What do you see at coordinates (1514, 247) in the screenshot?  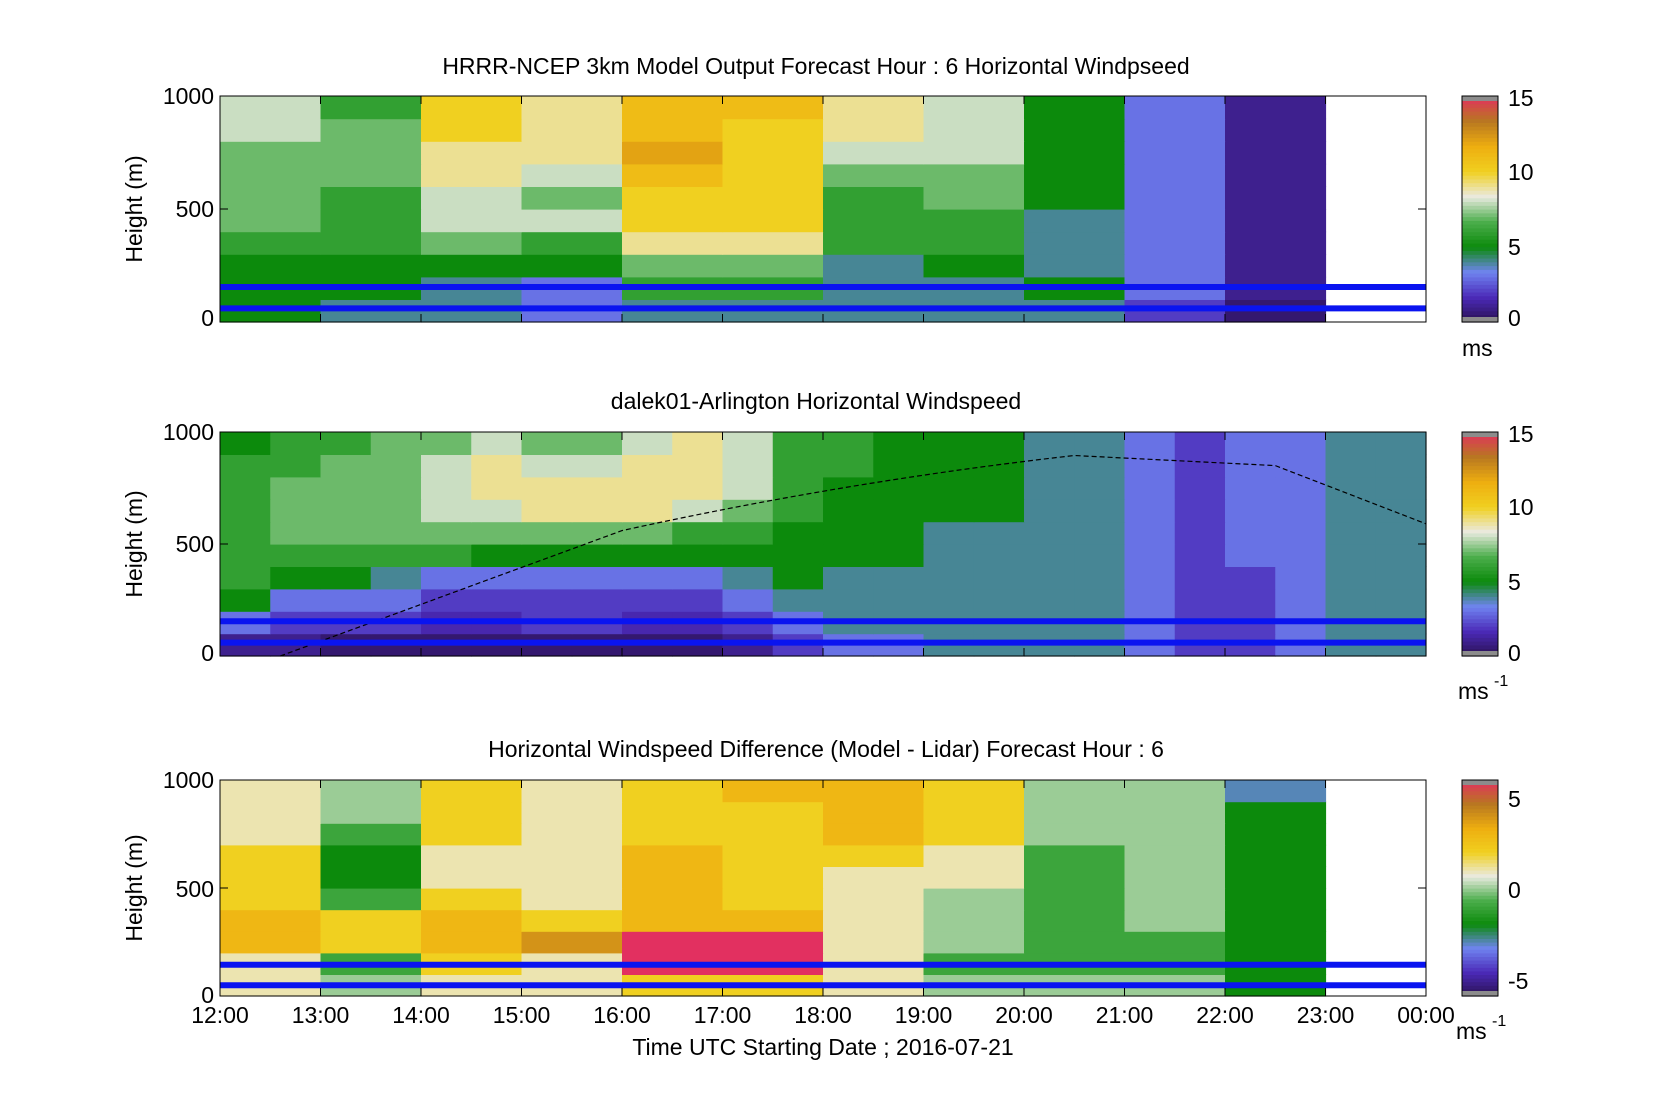 I see `colorbar-tick-label: 5` at bounding box center [1514, 247].